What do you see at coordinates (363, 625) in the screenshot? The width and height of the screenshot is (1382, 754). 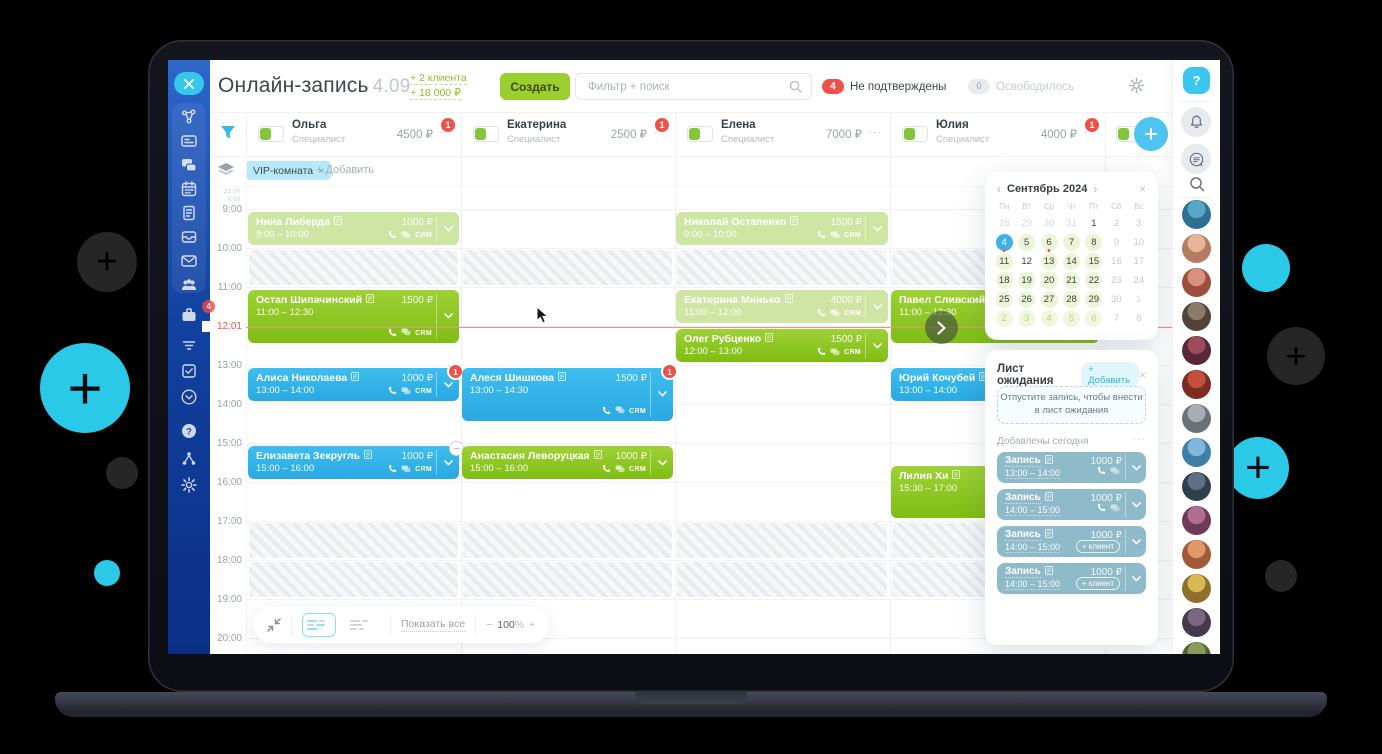 I see `view-mode-compact-button` at bounding box center [363, 625].